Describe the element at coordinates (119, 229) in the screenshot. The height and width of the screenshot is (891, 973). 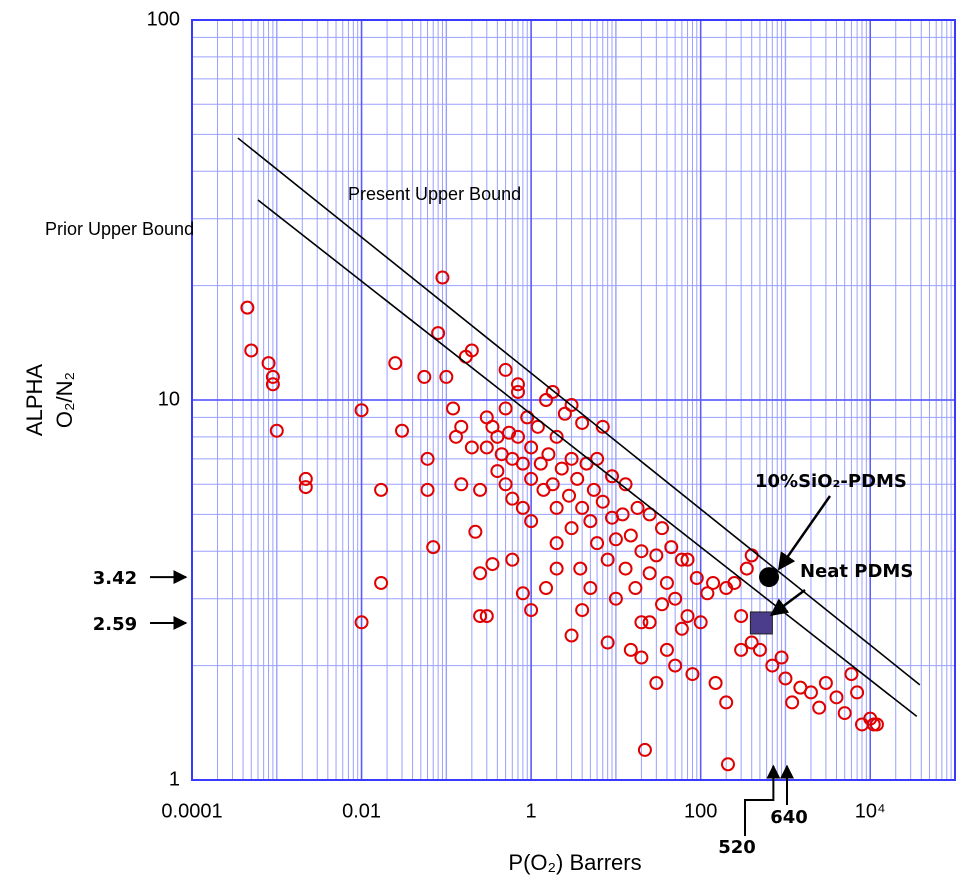
I see `bound-label: Prior Upper Bound` at that location.